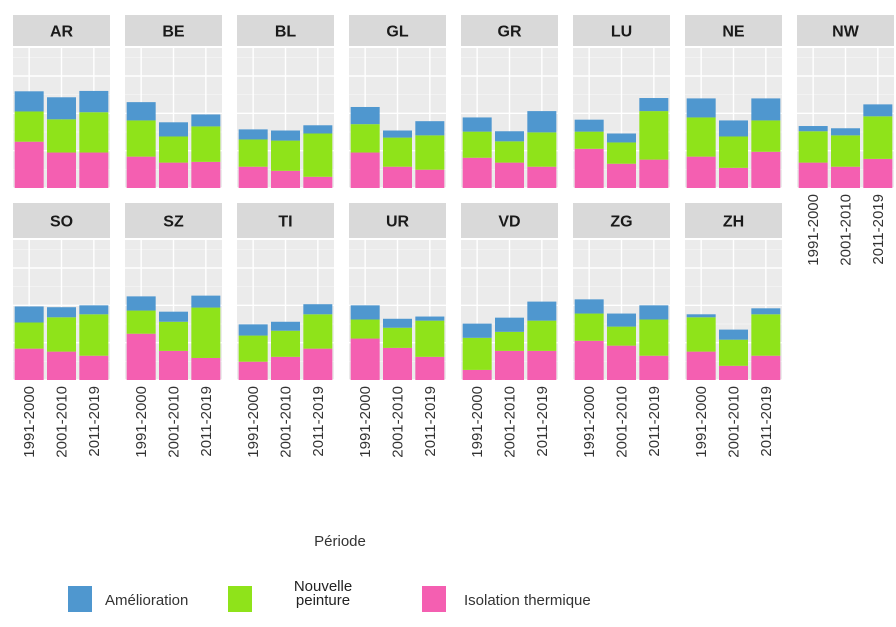  I want to click on strip-label: GR, so click(510, 32).